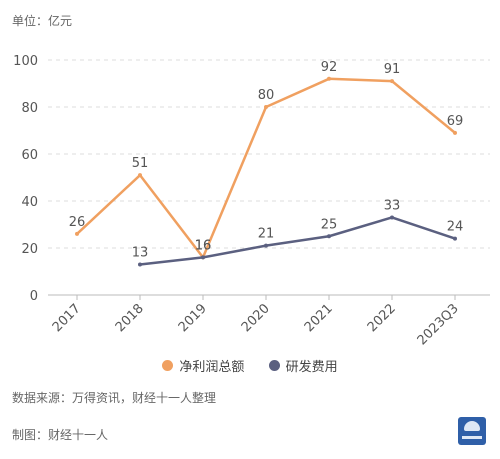 Image resolution: width=500 pixels, height=459 pixels. I want to click on legend-item-rd-expense: 研发费用, so click(303, 365).